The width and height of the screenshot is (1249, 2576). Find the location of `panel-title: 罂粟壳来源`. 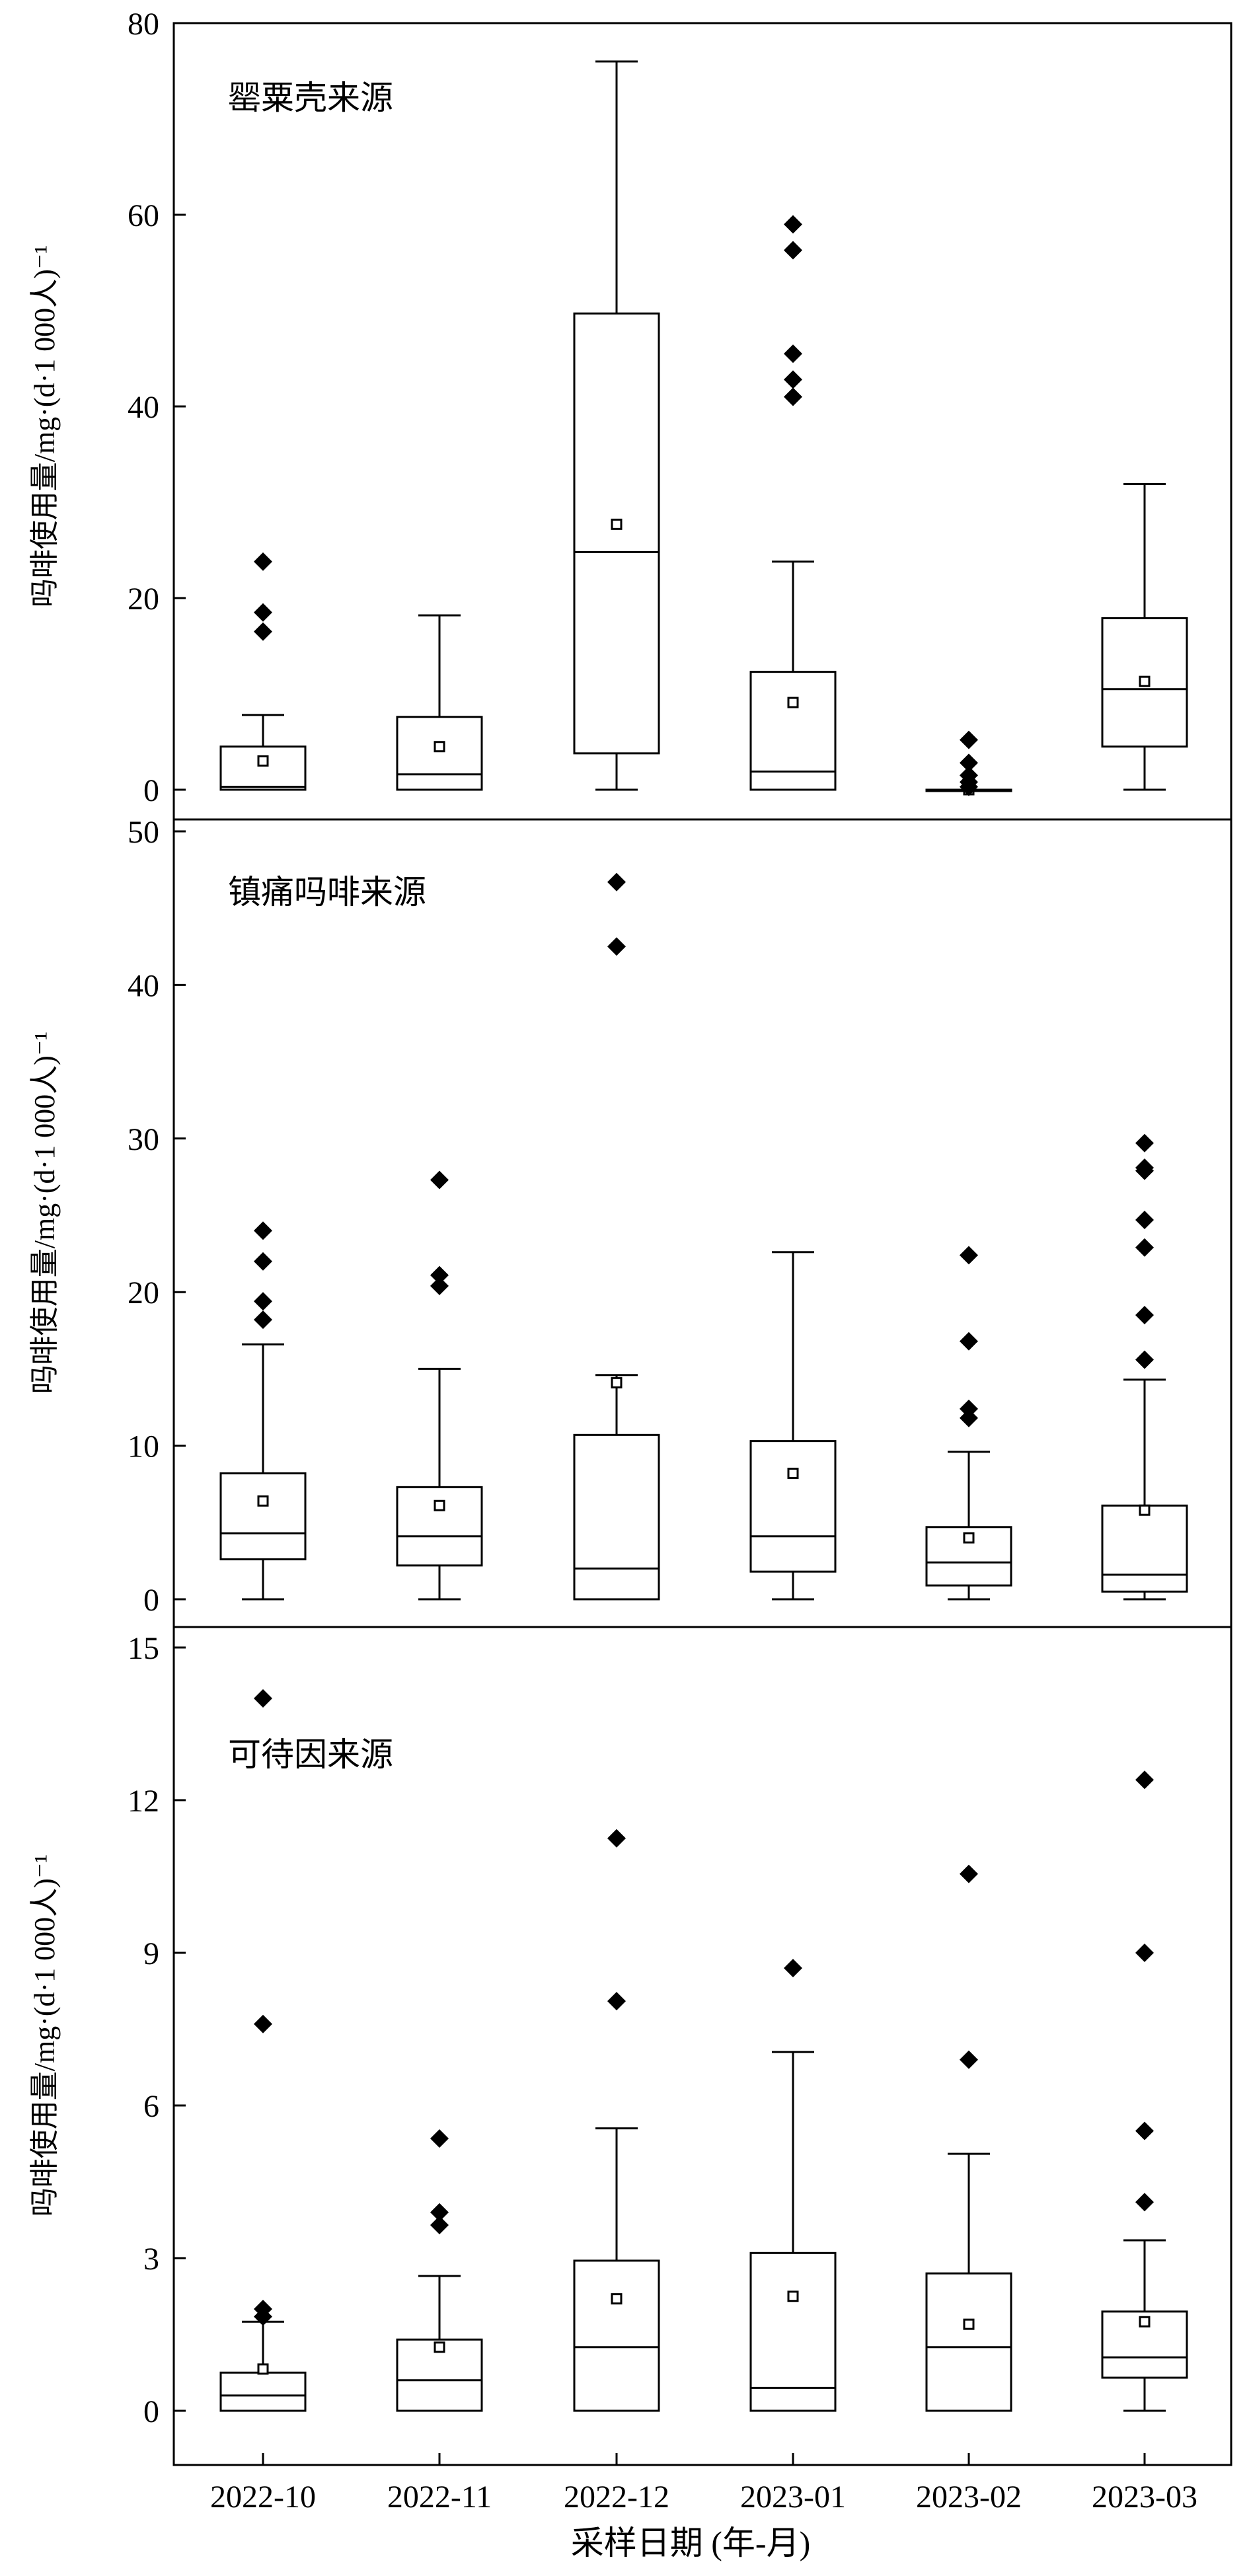

panel-title: 罂粟壳来源 is located at coordinates (310, 97).